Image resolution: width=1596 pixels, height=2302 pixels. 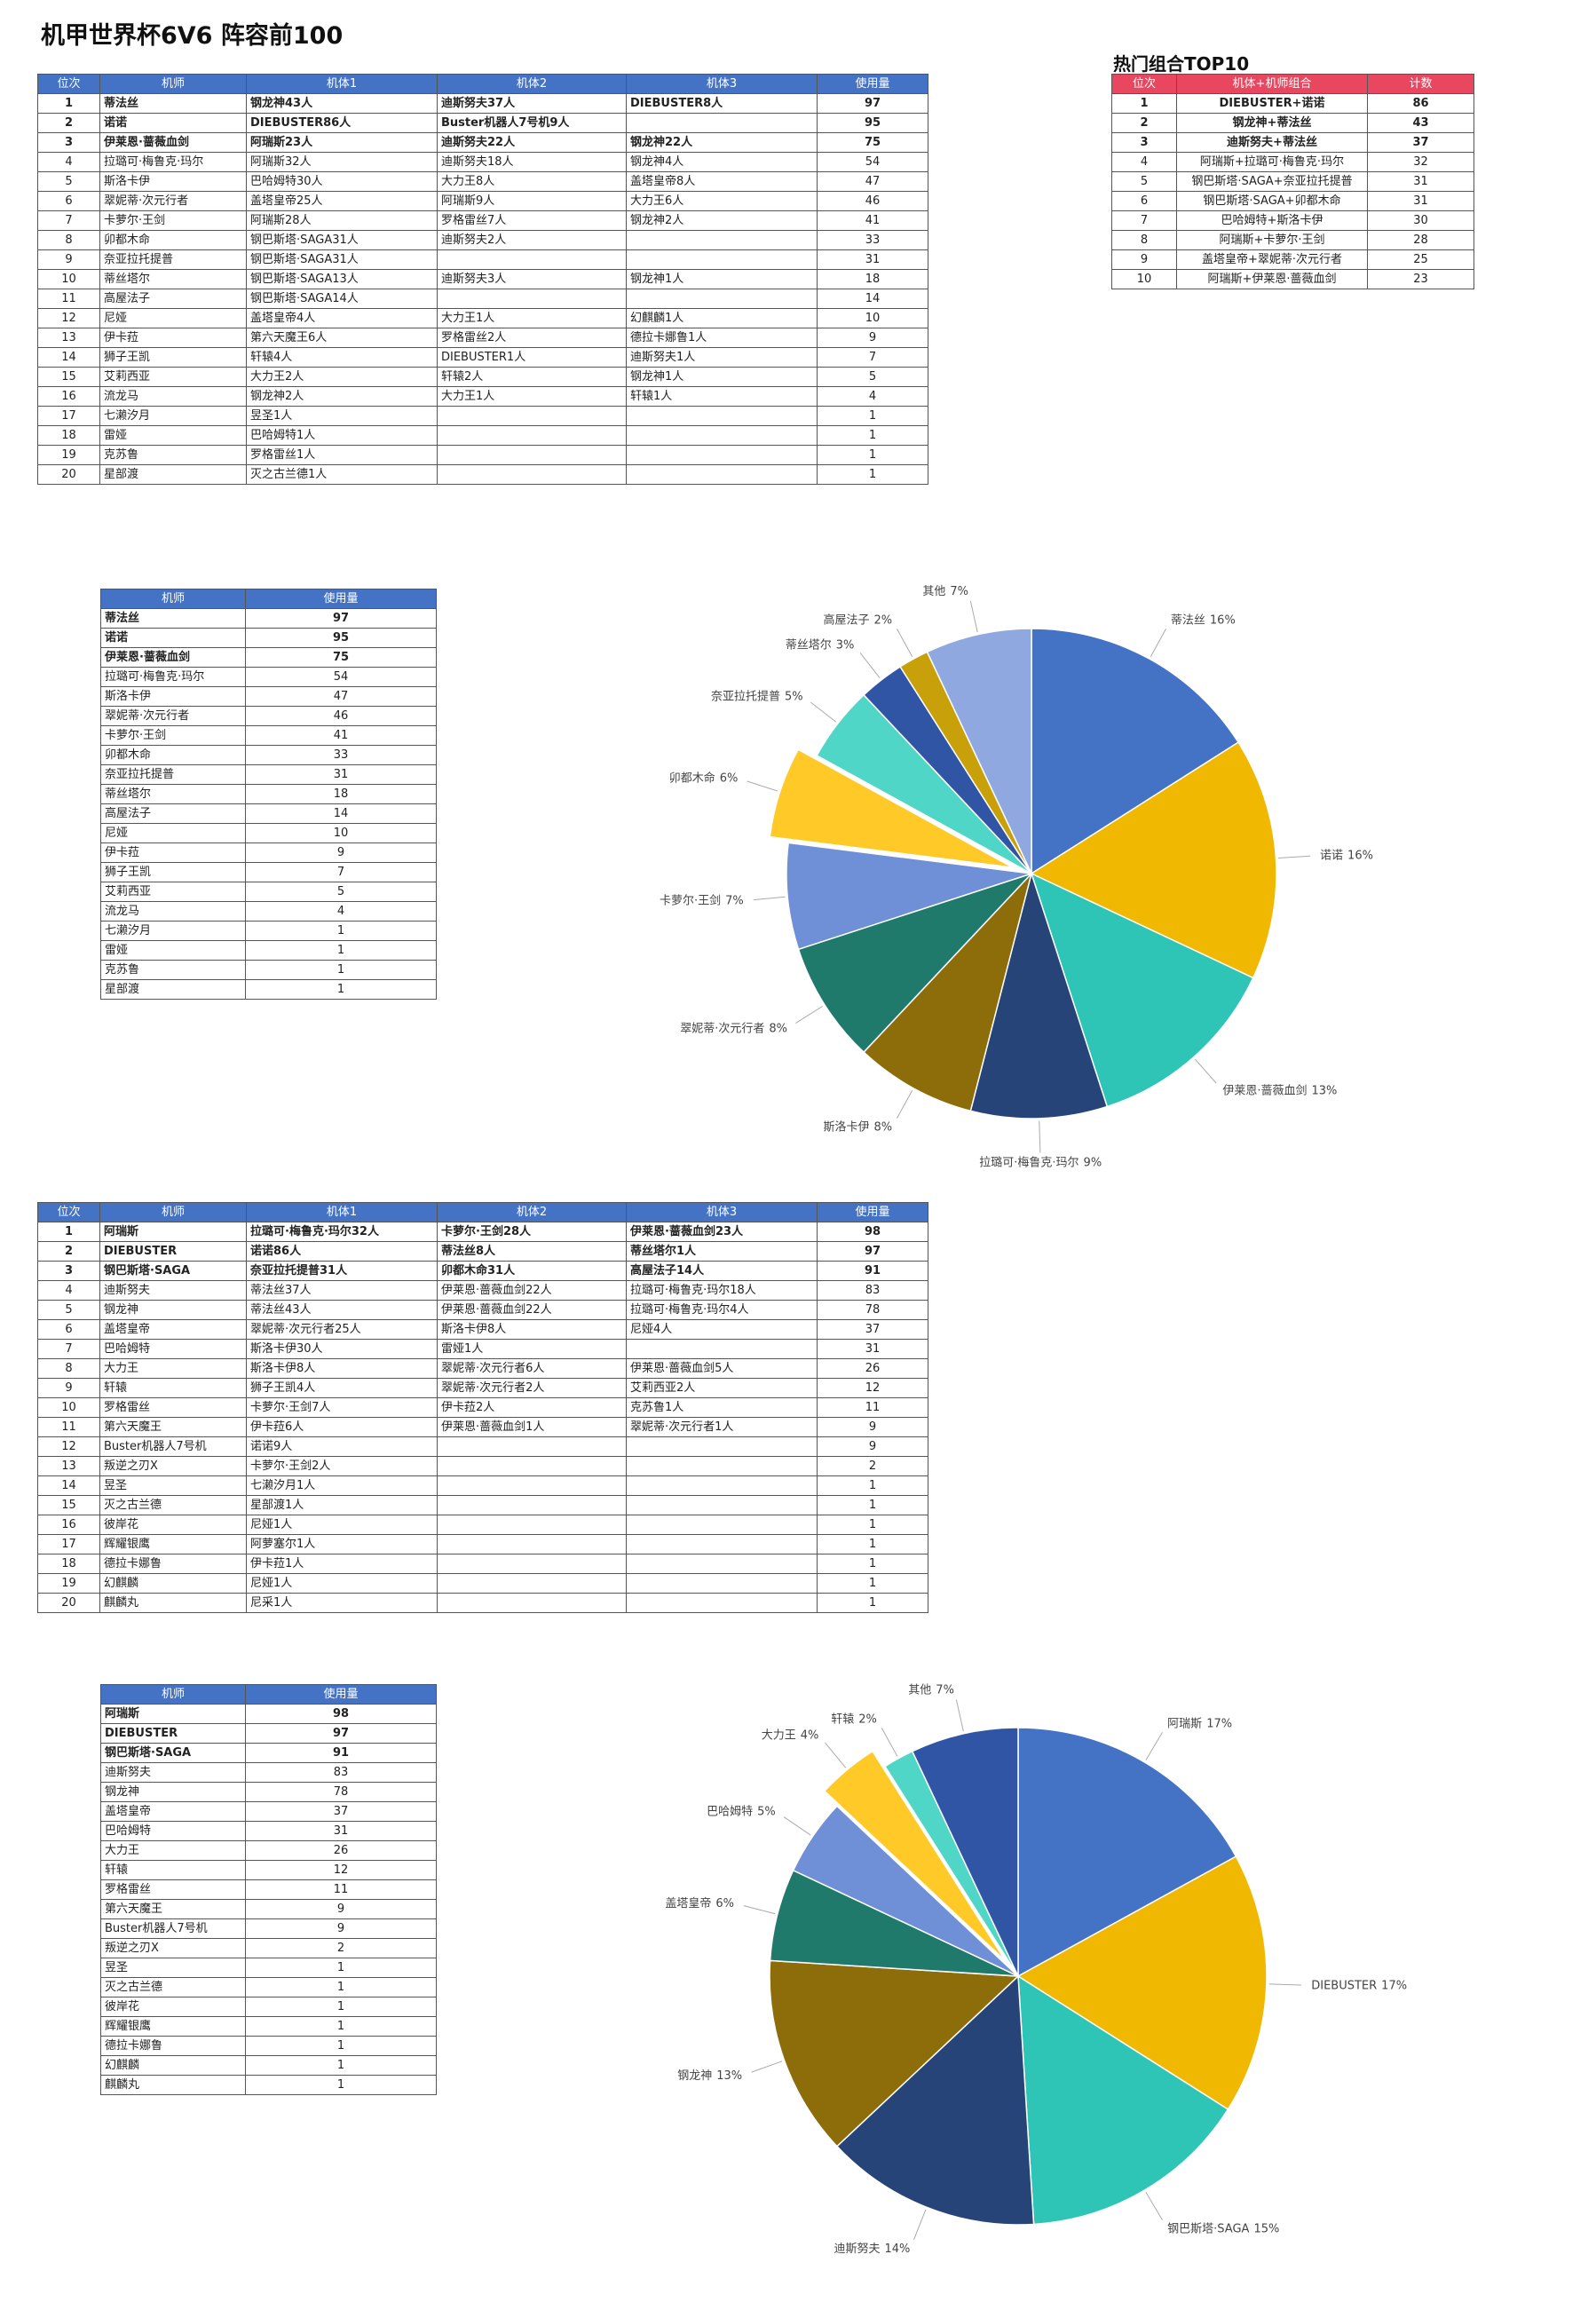 What do you see at coordinates (69, 1310) in the screenshot?
I see `table-cell: 5` at bounding box center [69, 1310].